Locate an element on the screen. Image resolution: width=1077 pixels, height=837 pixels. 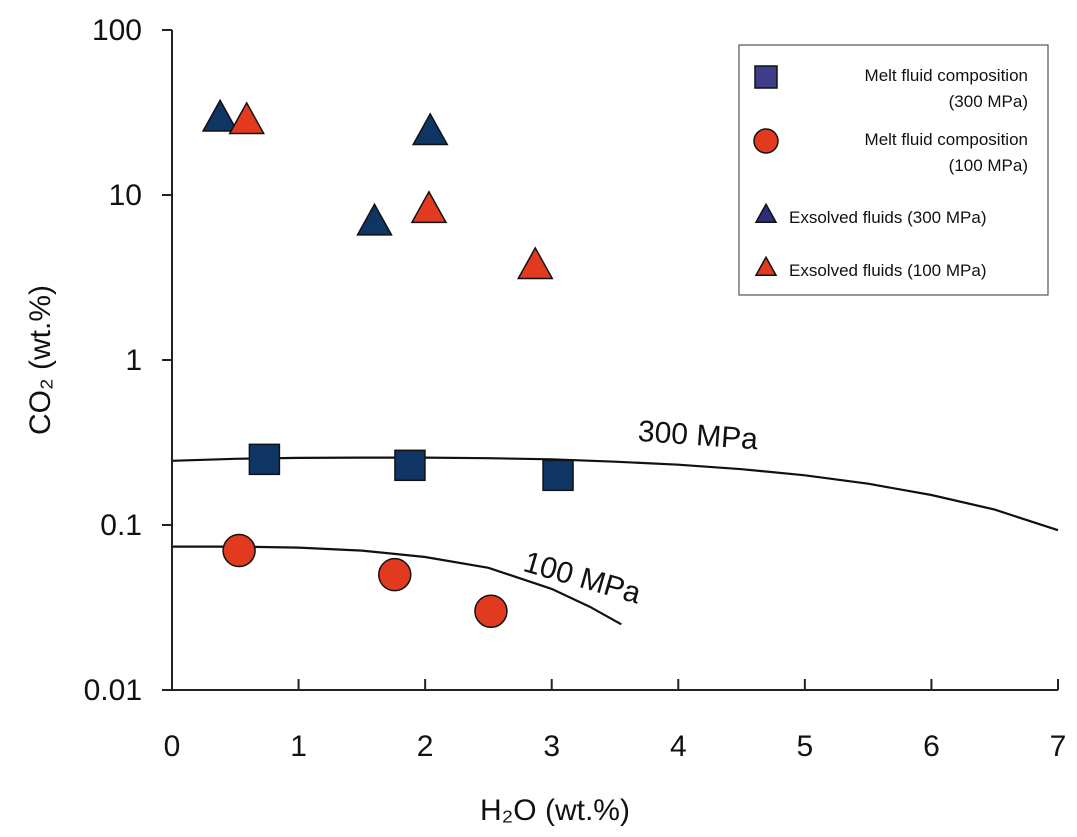
x-tick-label: 7 is located at coordinates (1058, 746).